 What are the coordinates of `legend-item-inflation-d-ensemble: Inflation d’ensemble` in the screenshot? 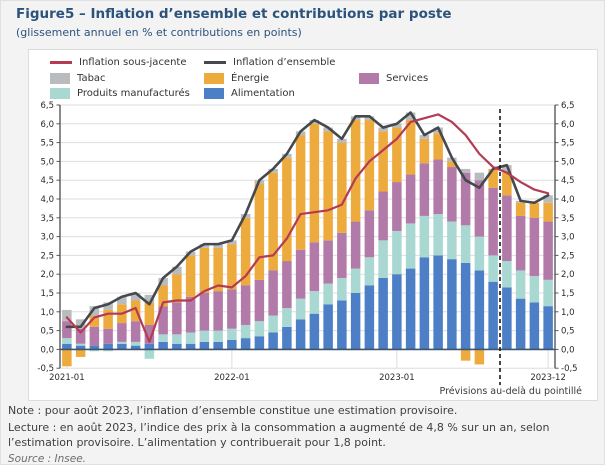 It's located at (269, 62).